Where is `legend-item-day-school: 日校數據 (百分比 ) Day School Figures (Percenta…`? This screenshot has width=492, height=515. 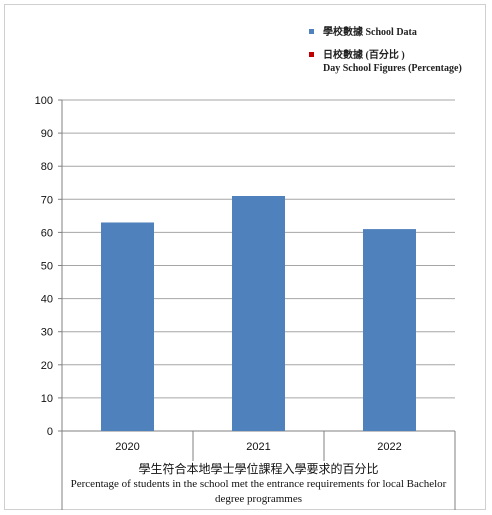 legend-item-day-school: 日校數據 (百分比 ) Day School Figures (Percenta… is located at coordinates (383, 62).